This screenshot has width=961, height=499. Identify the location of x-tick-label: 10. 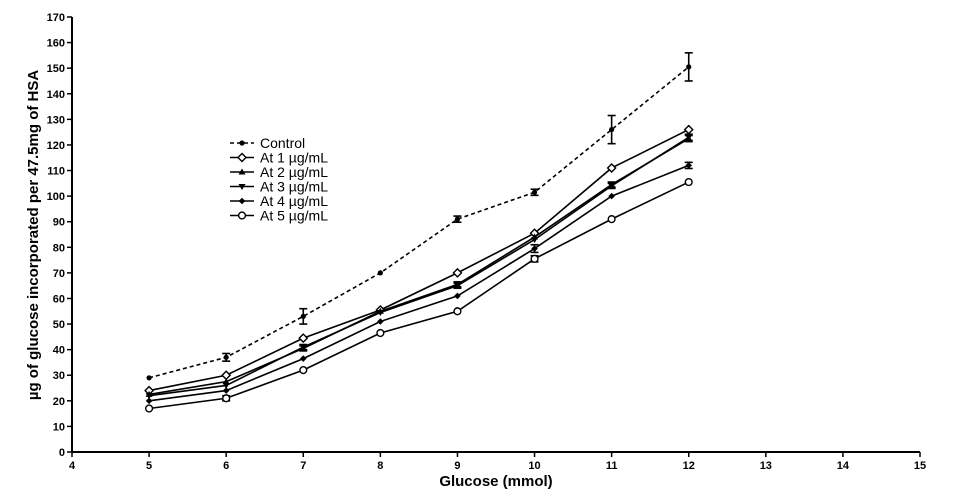
(534, 466).